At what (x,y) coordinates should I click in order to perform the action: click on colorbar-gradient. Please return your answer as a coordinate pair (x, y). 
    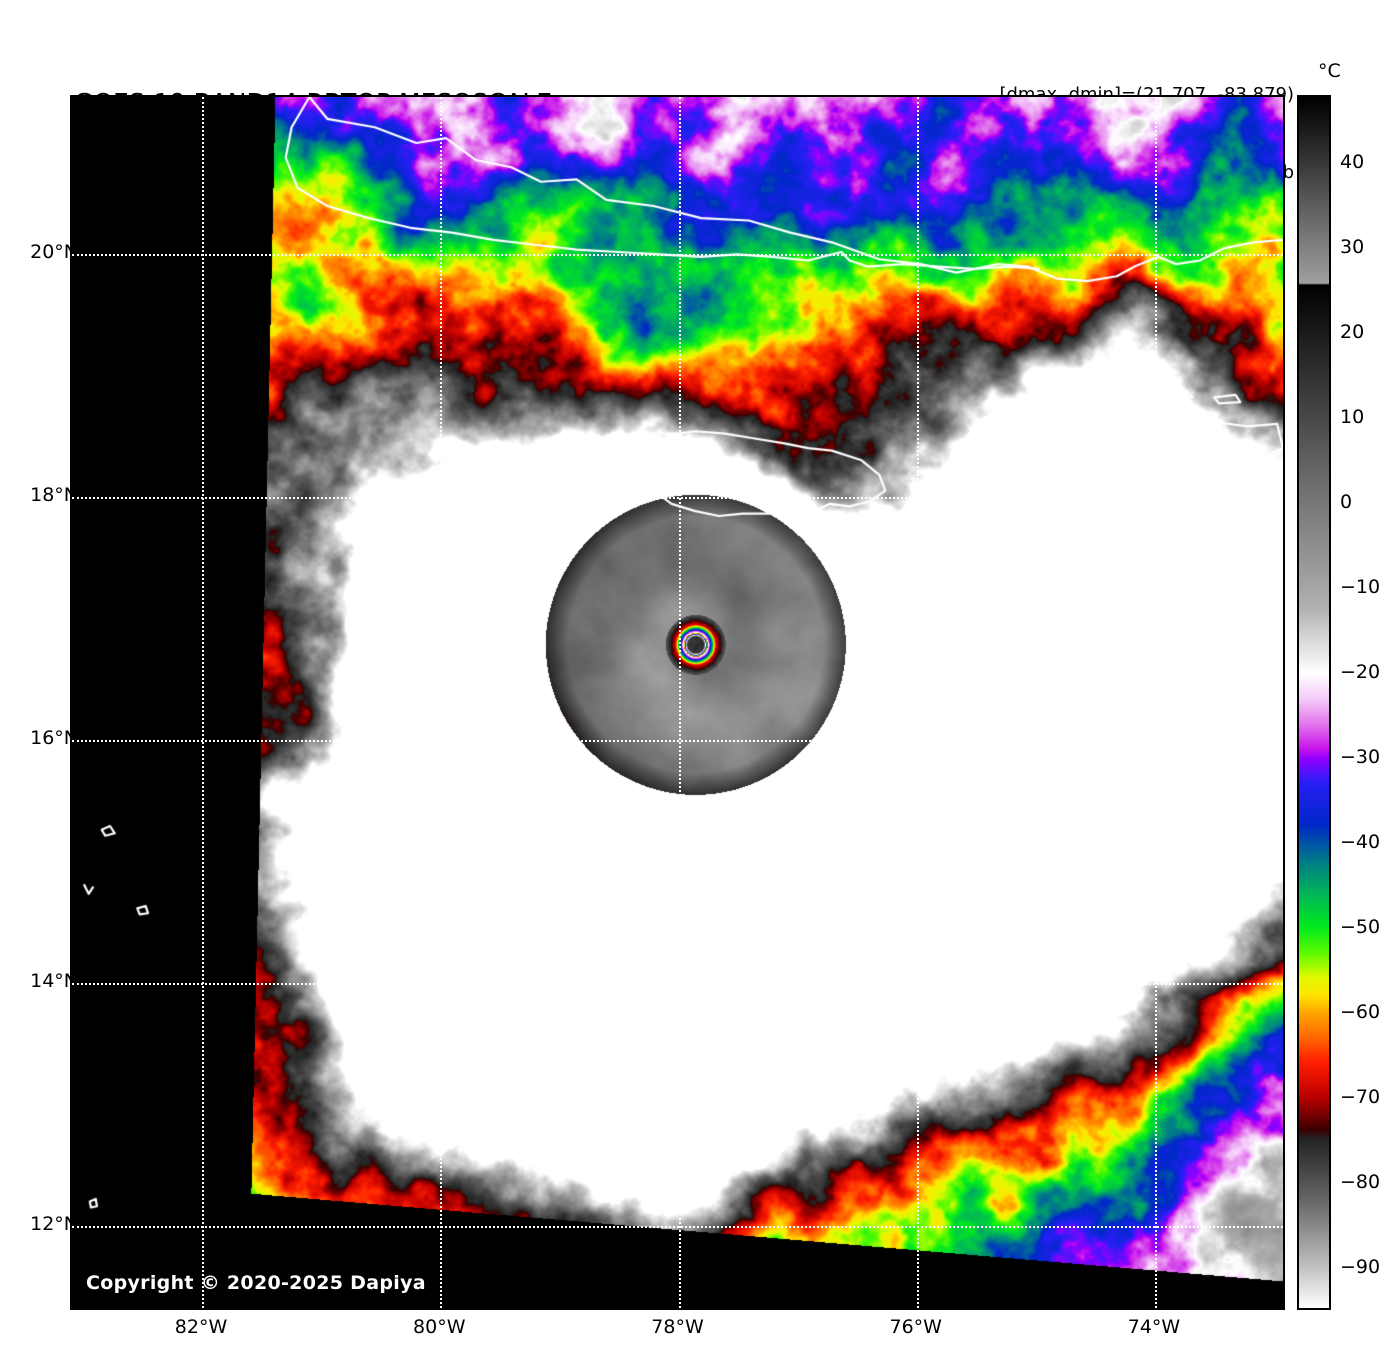
    Looking at the image, I should click on (1314, 702).